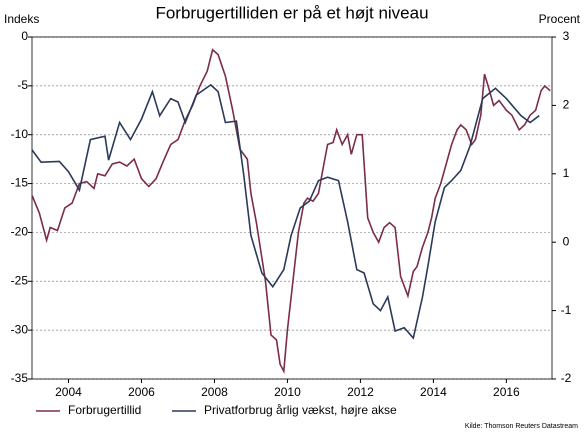 This screenshot has width=584, height=435. I want to click on y2-tick-label: 0, so click(566, 241).